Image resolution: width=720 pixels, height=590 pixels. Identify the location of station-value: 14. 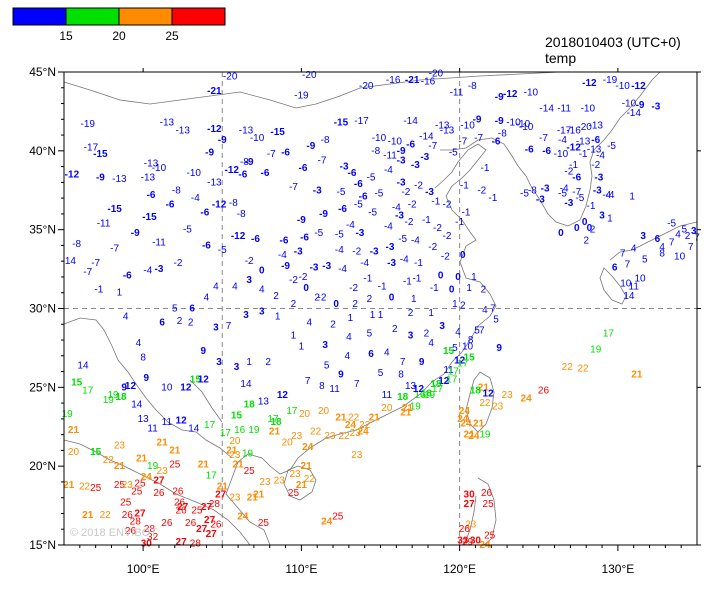
(83, 365).